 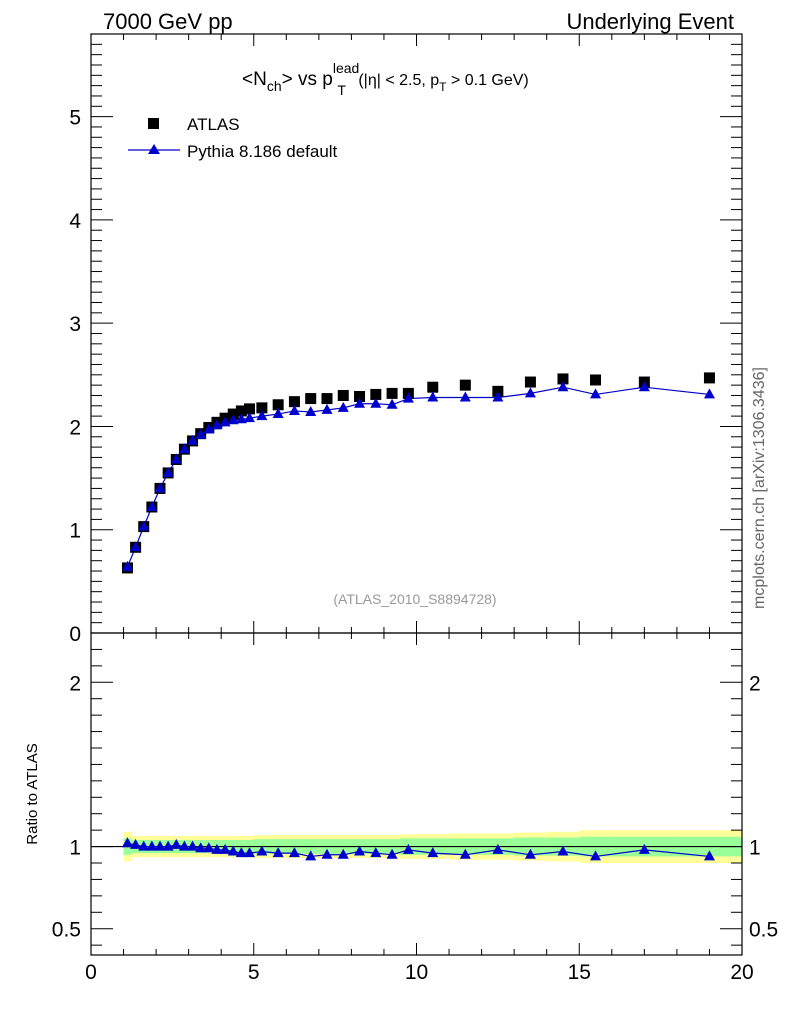 What do you see at coordinates (396, 80) in the screenshot?
I see `title-cut-a: (|η| < 2.5, p` at bounding box center [396, 80].